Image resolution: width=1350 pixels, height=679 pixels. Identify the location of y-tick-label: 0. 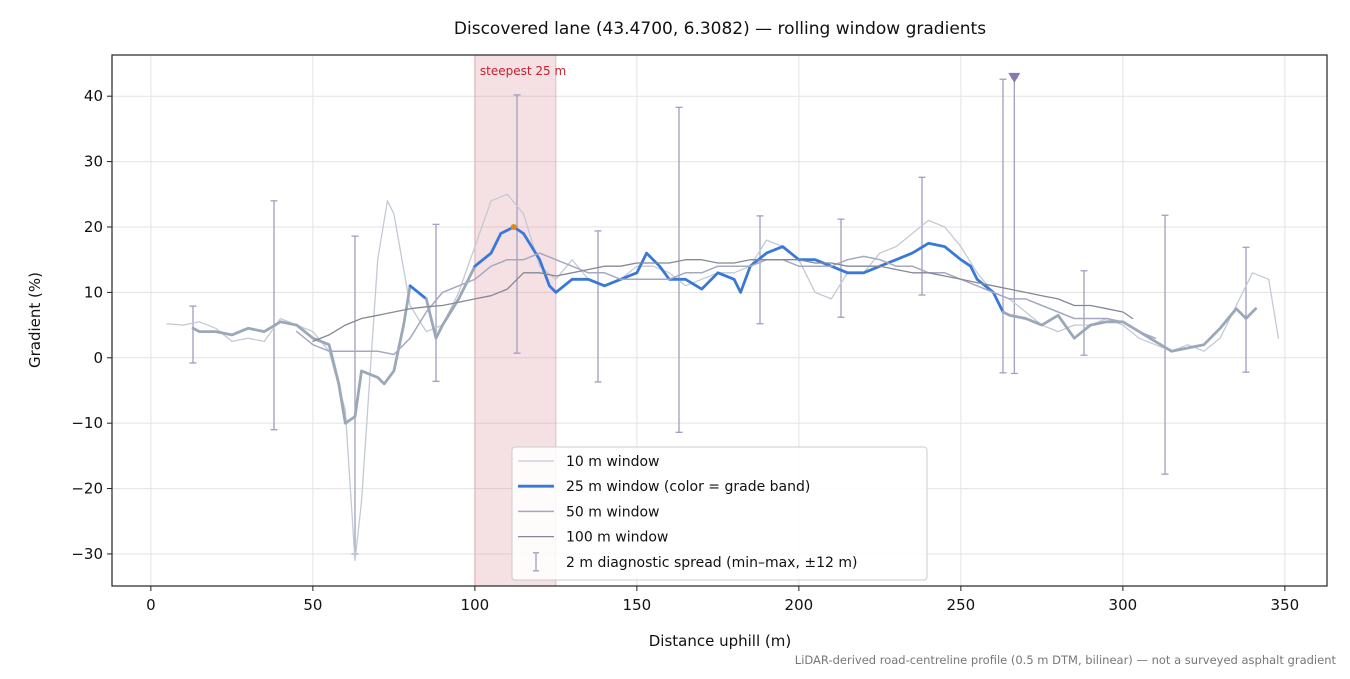
(98, 358).